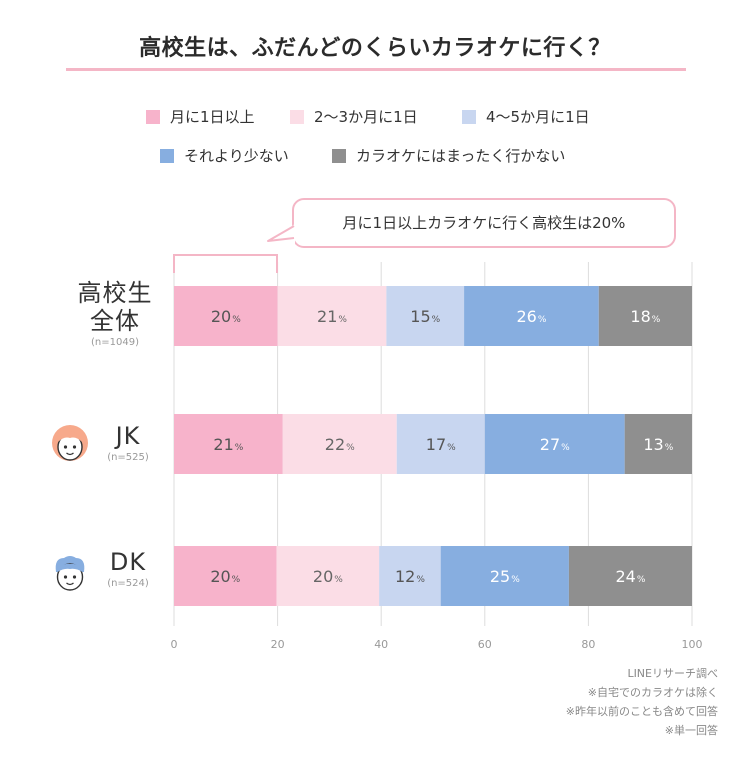  Describe the element at coordinates (376, 69) in the screenshot. I see `title-underline` at that location.